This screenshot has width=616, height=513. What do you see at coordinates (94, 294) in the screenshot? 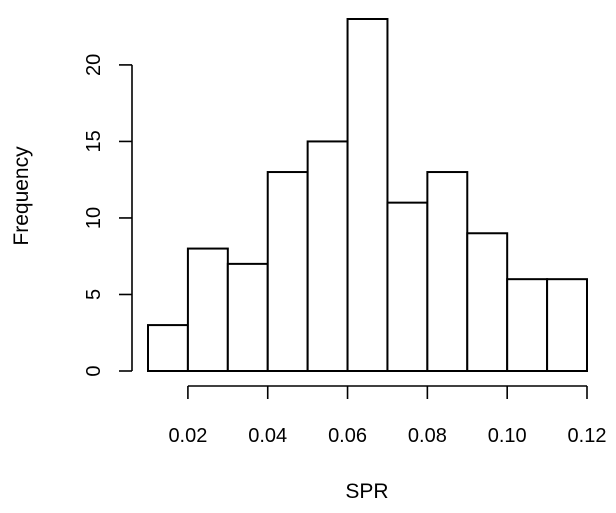
I see `y-tick-label-2: 5` at bounding box center [94, 294].